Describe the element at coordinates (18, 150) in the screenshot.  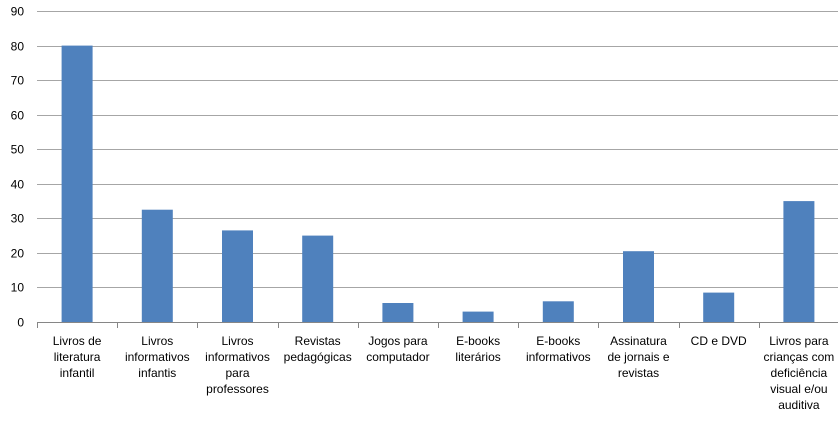
I see `y-tick-label: 50` at that location.